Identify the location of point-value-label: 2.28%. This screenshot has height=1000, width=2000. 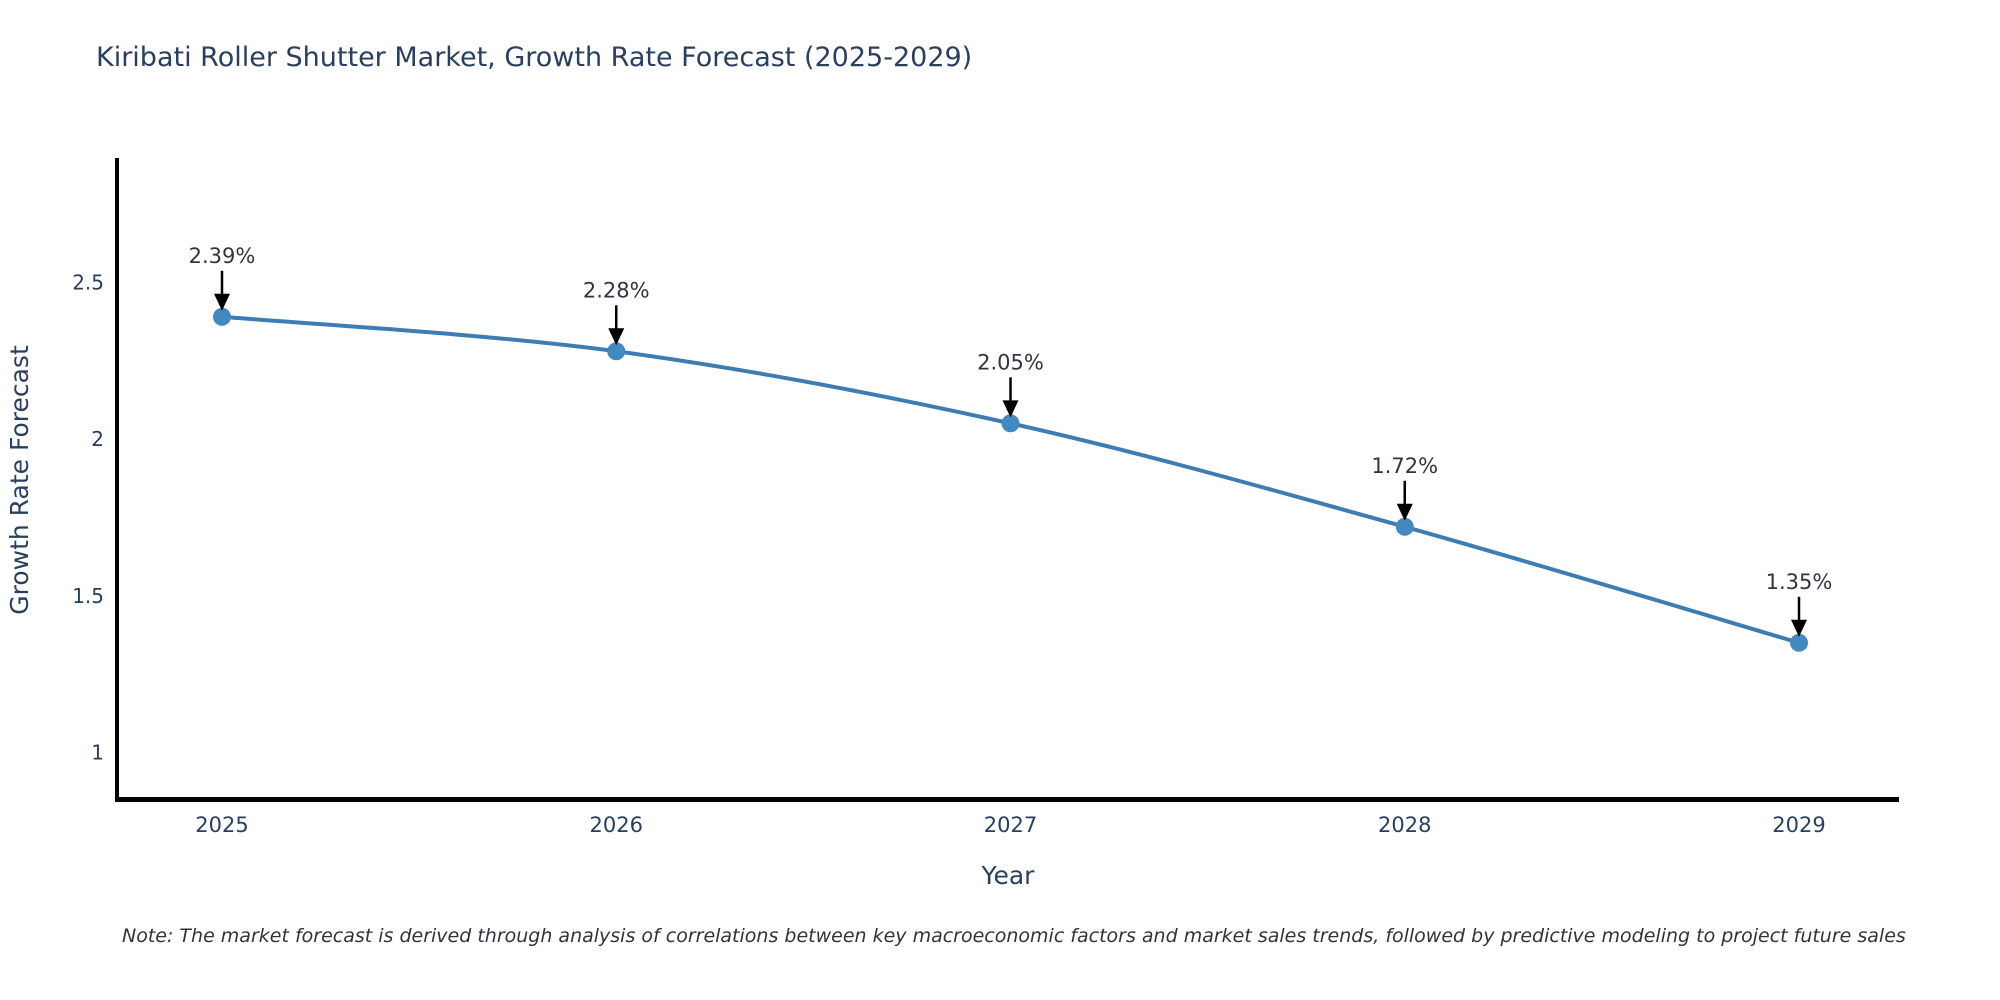
(616, 290).